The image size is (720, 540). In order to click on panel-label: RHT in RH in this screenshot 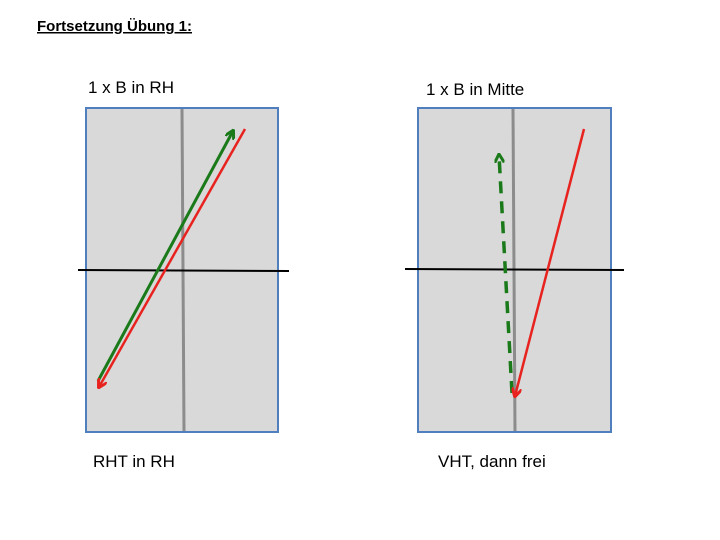, I will do `click(134, 461)`.